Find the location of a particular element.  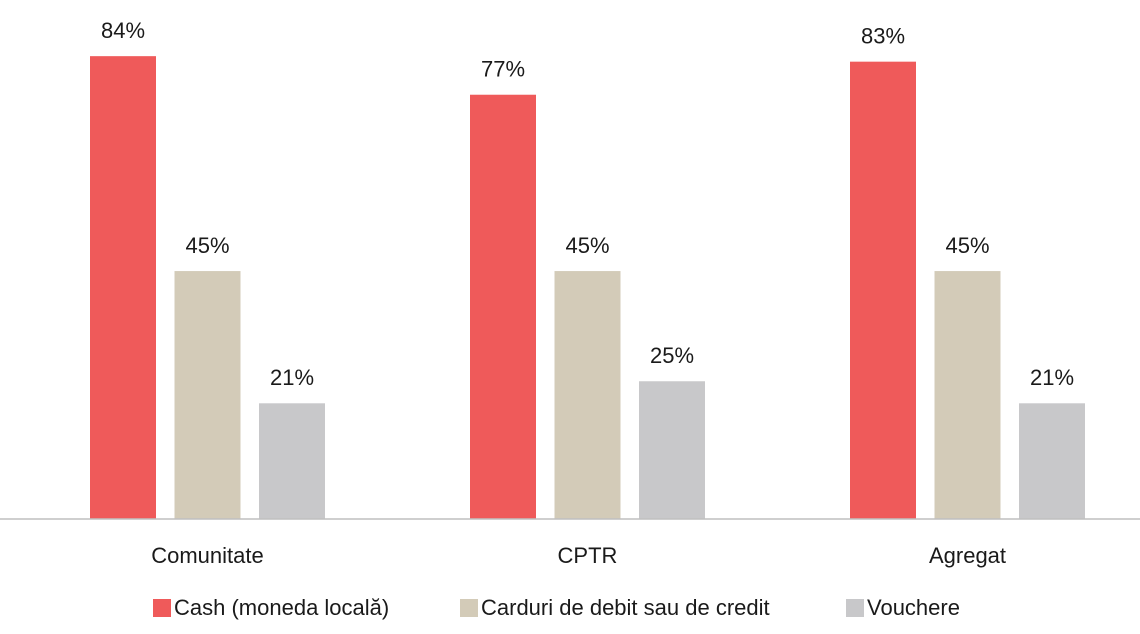

data-label: 84% is located at coordinates (123, 30).